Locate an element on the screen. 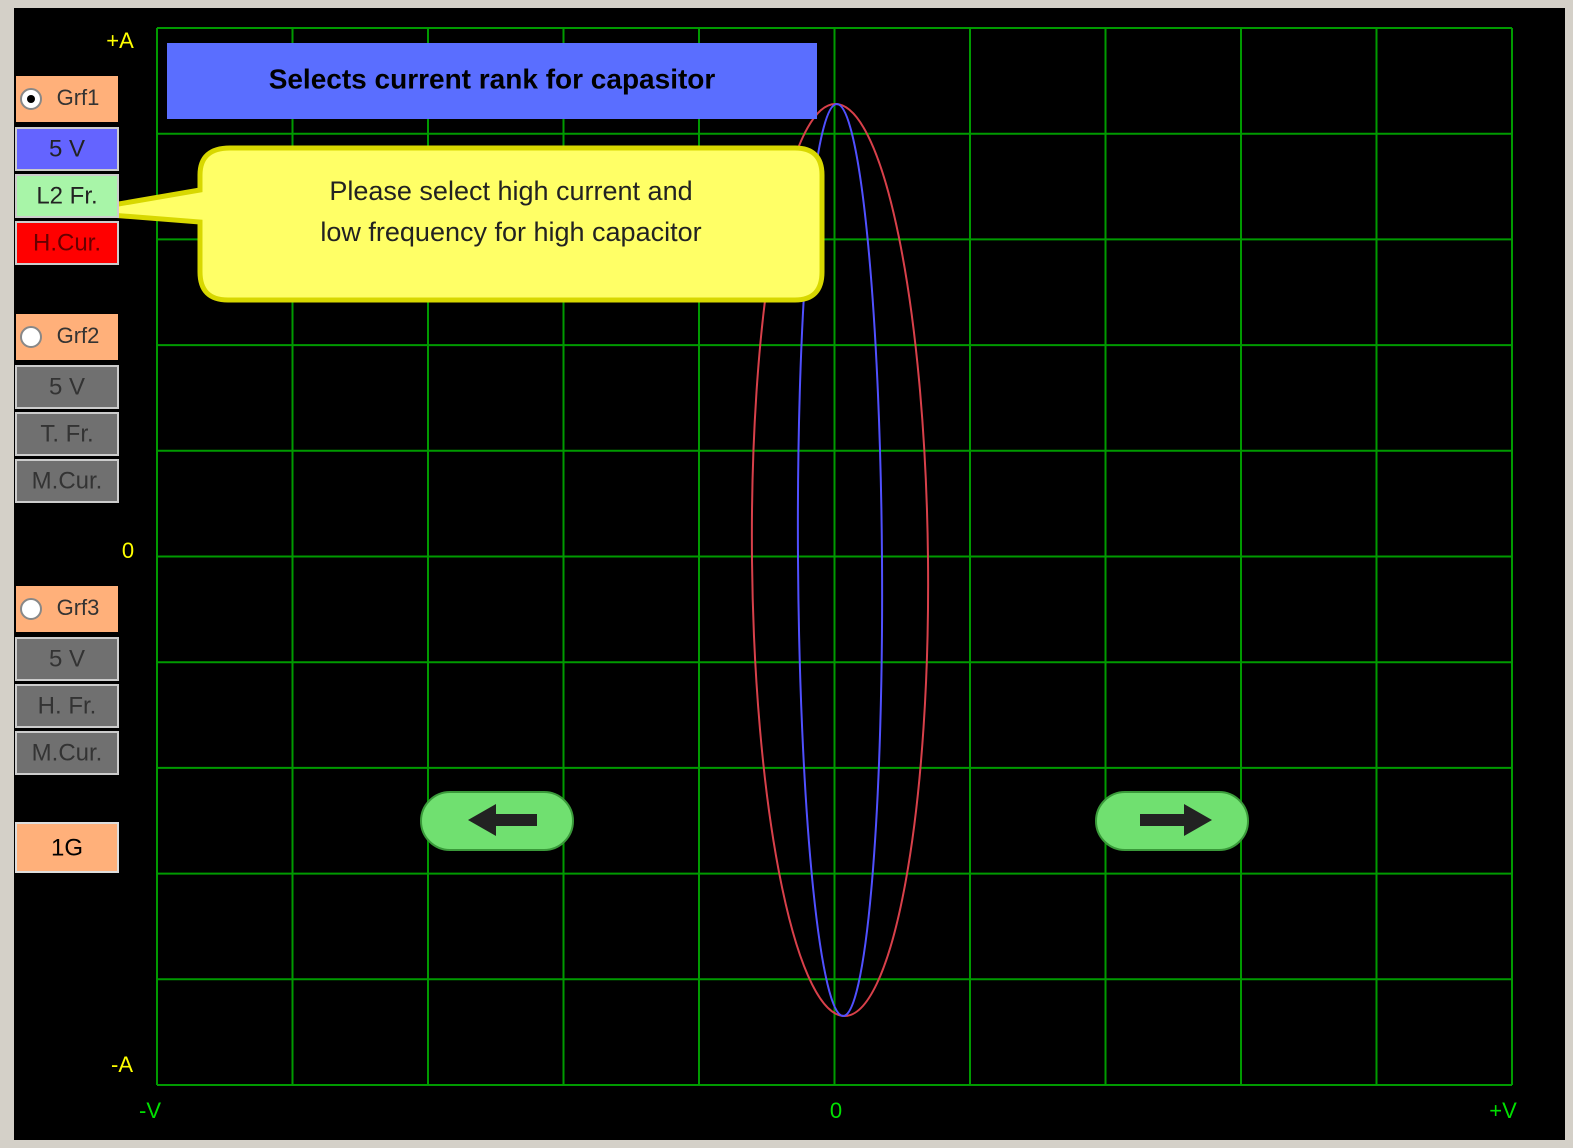  y-label-bottom: -A is located at coordinates (122, 1064).